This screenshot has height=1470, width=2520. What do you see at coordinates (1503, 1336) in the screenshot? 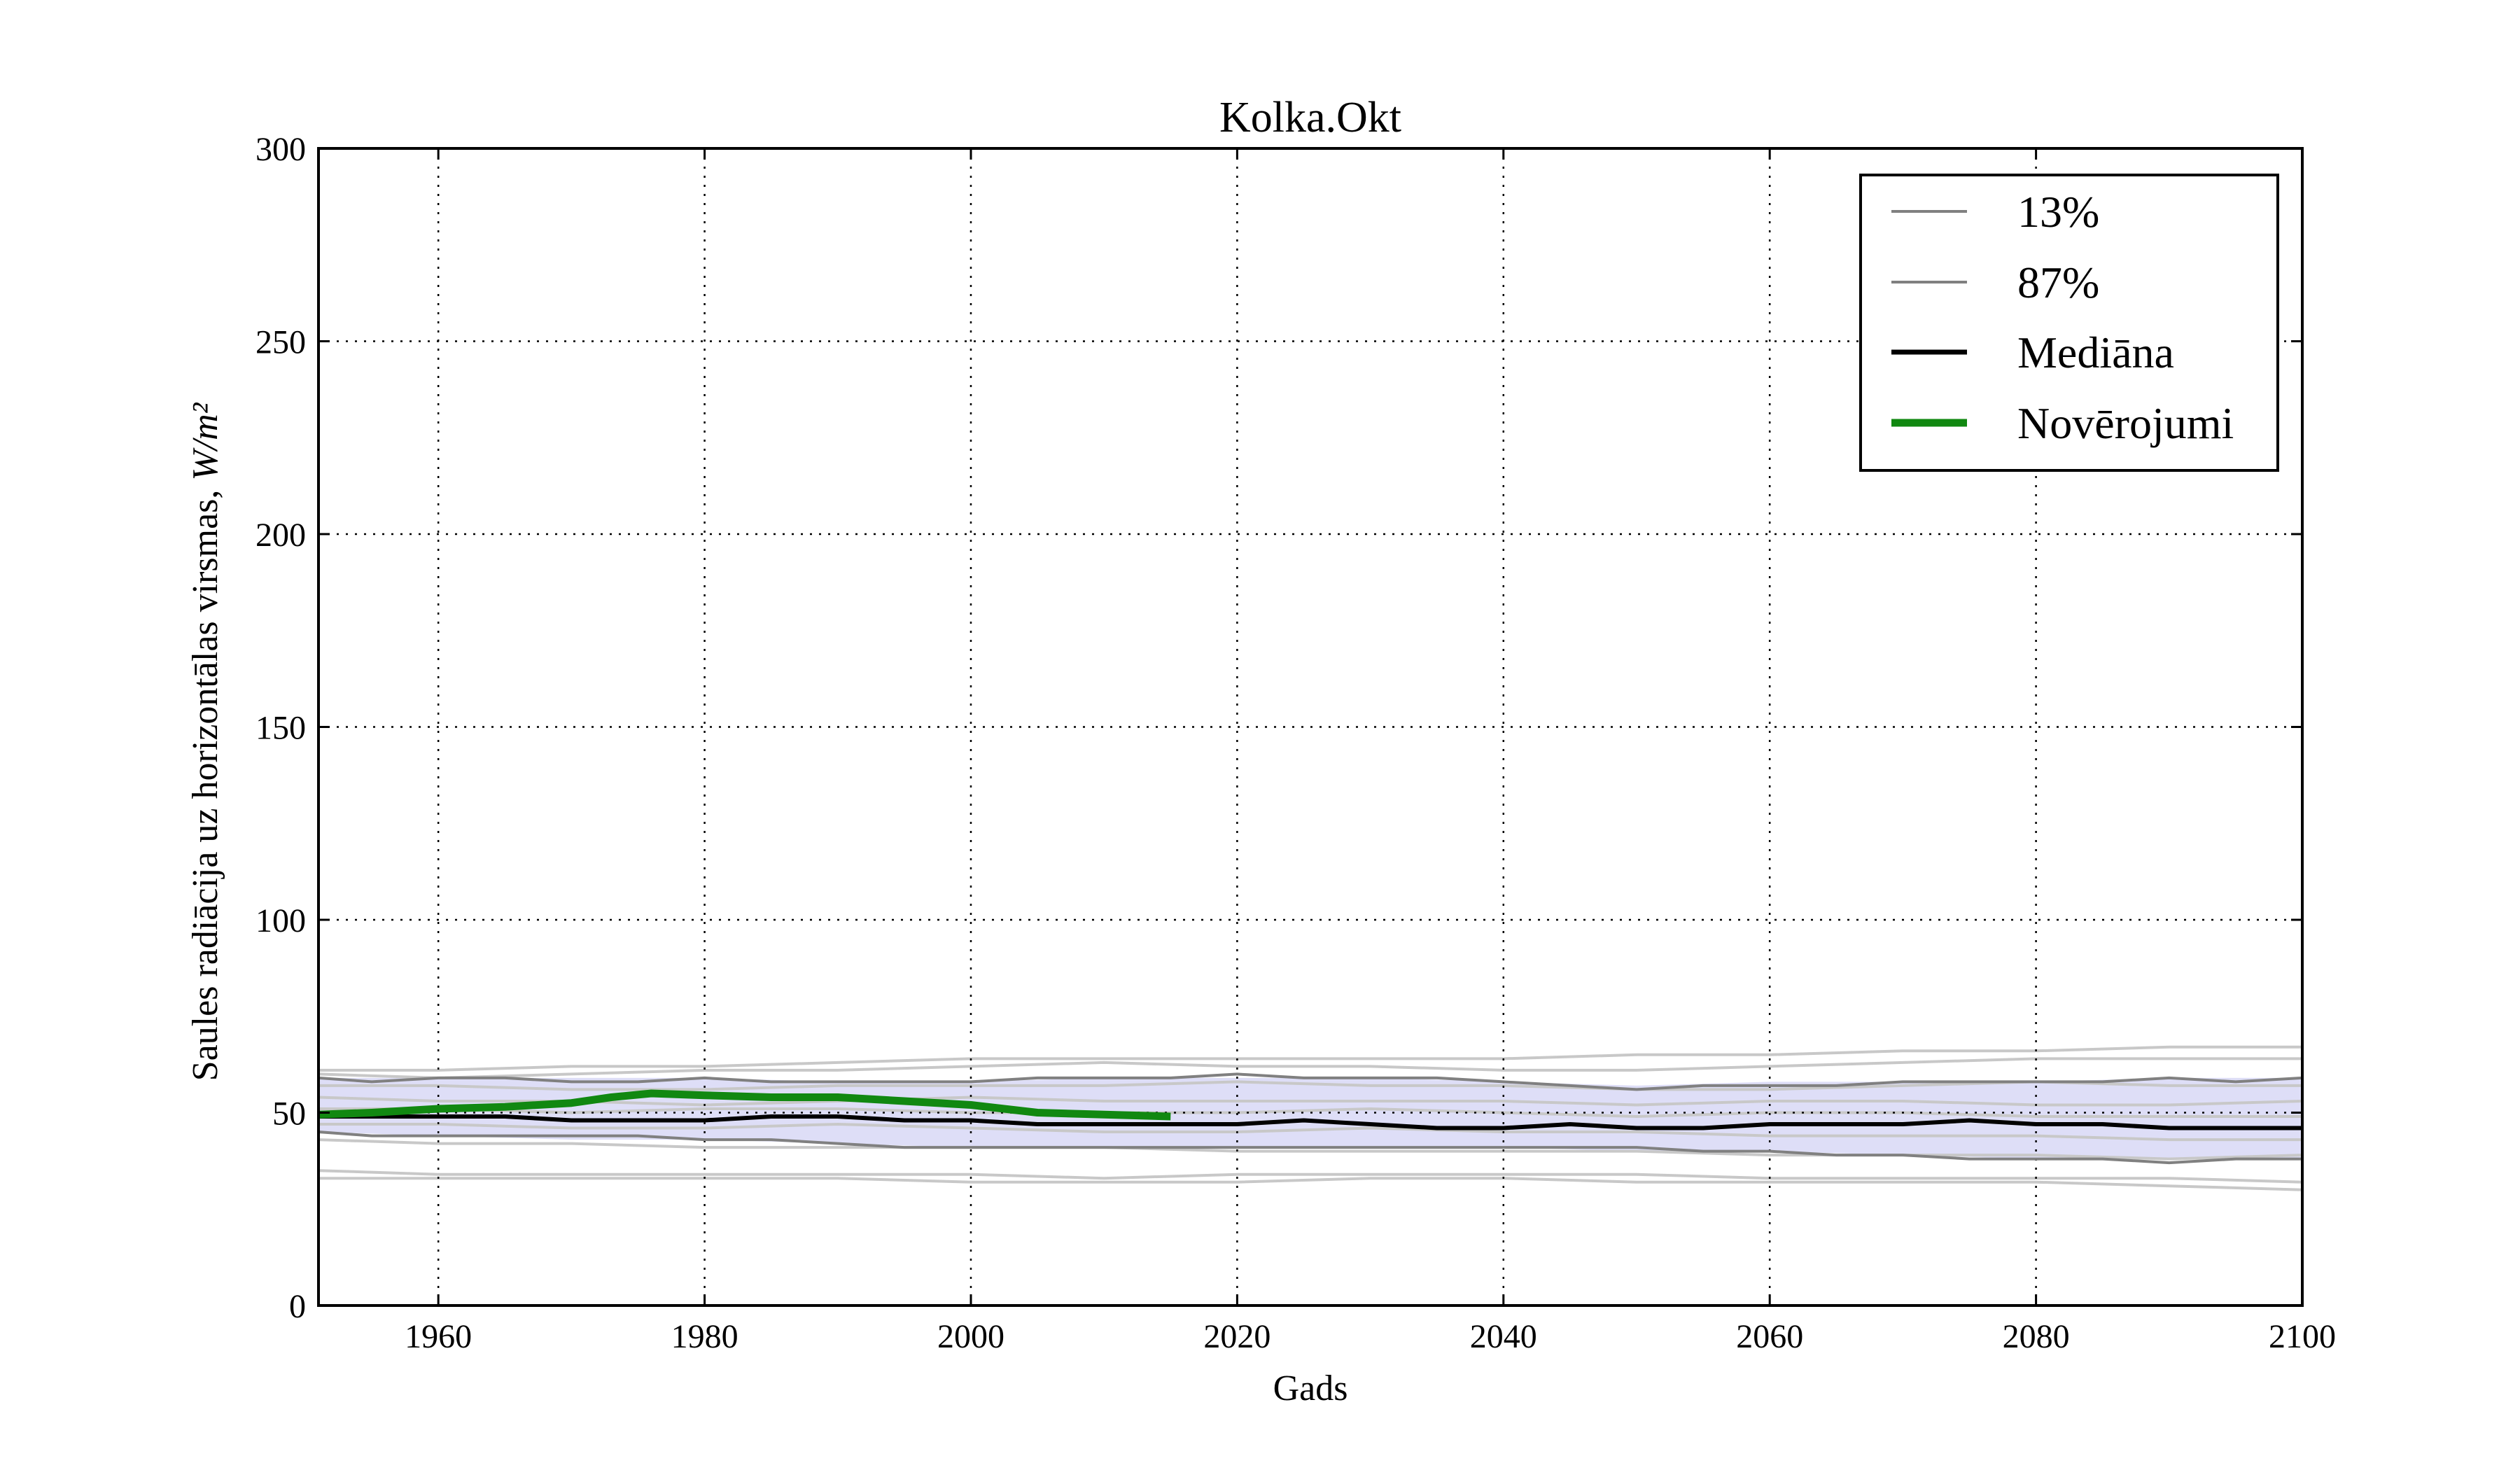
I see `x-tick-label-2040: 2040` at bounding box center [1503, 1336].